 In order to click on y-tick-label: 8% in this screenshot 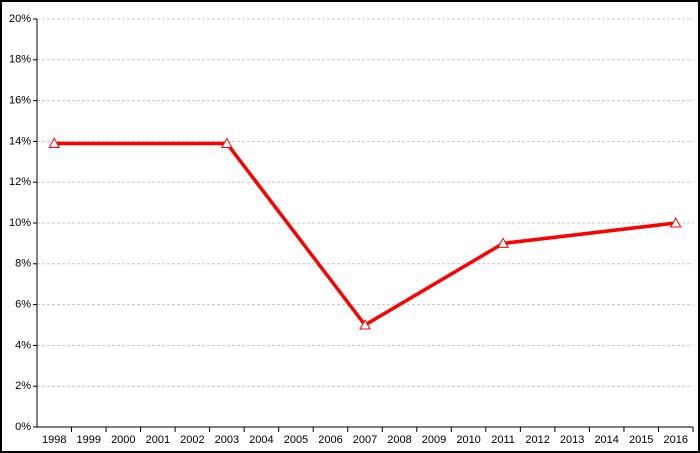, I will do `click(23, 264)`.